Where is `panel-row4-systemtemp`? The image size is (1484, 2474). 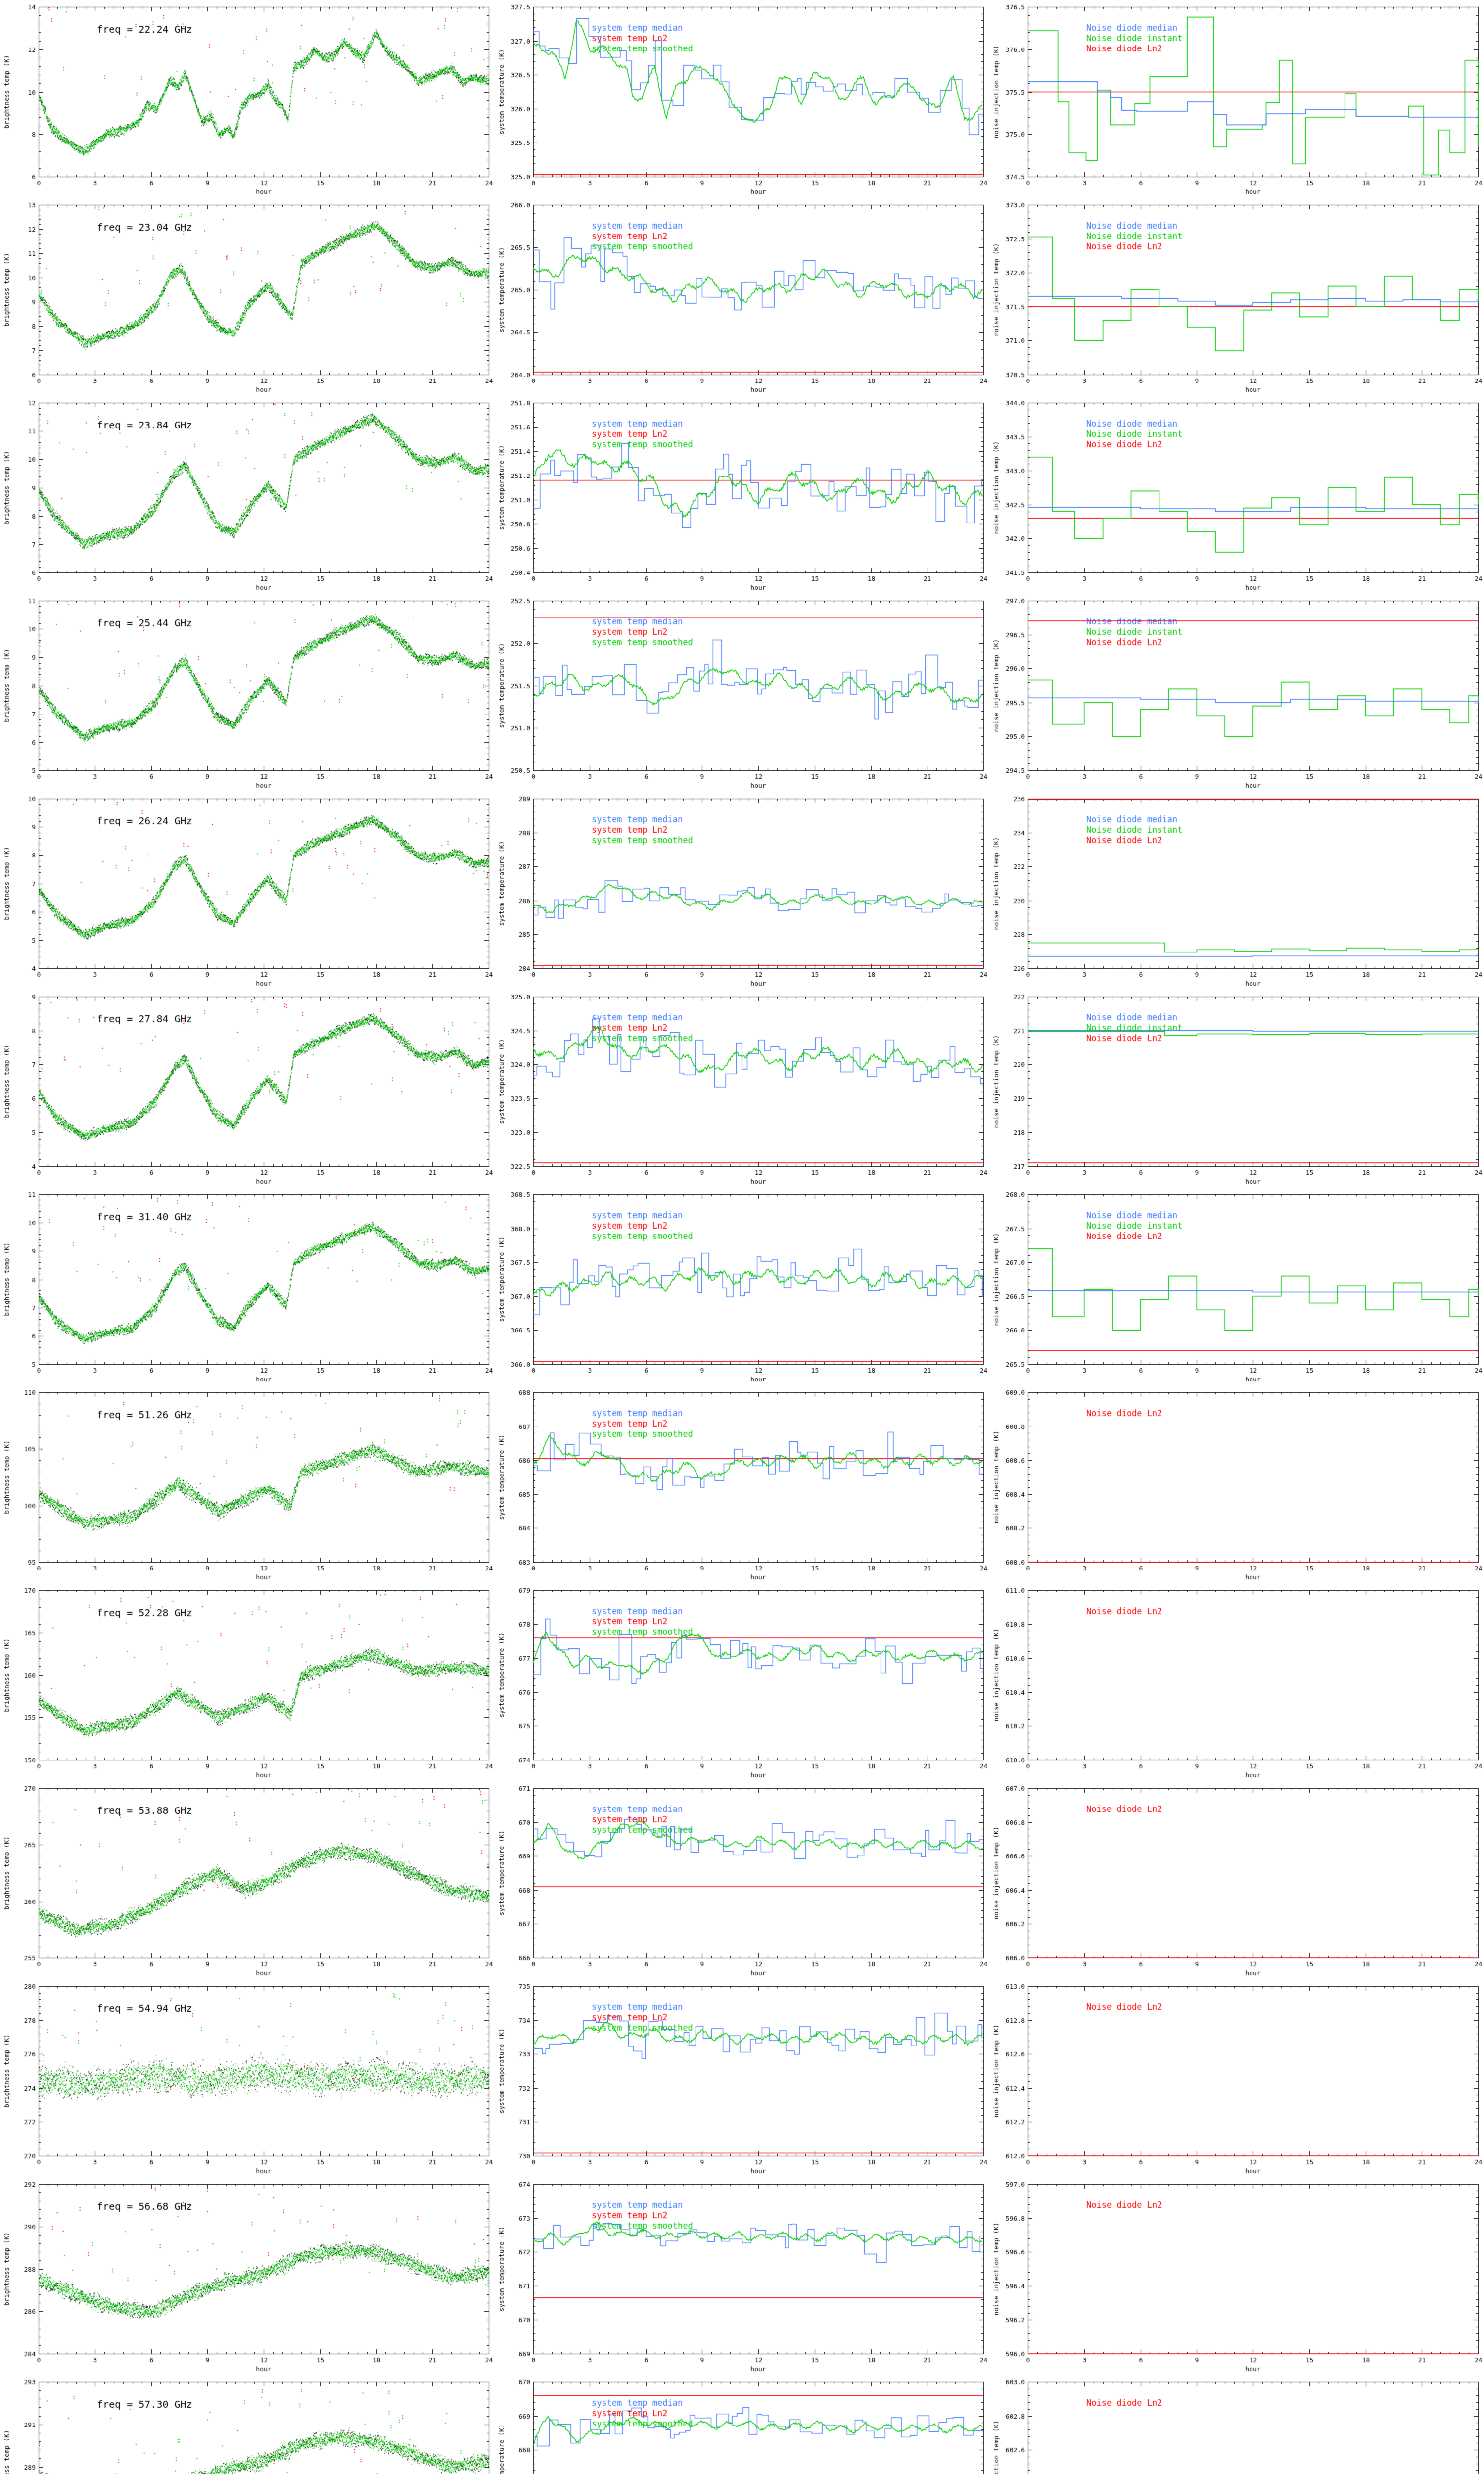
panel-row4-systemtemp is located at coordinates (742, 693).